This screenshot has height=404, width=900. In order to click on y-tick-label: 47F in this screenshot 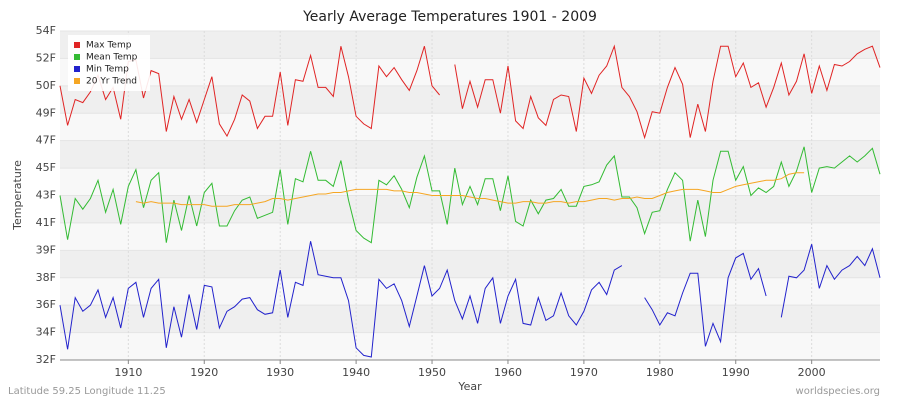, I will do `click(46, 140)`.